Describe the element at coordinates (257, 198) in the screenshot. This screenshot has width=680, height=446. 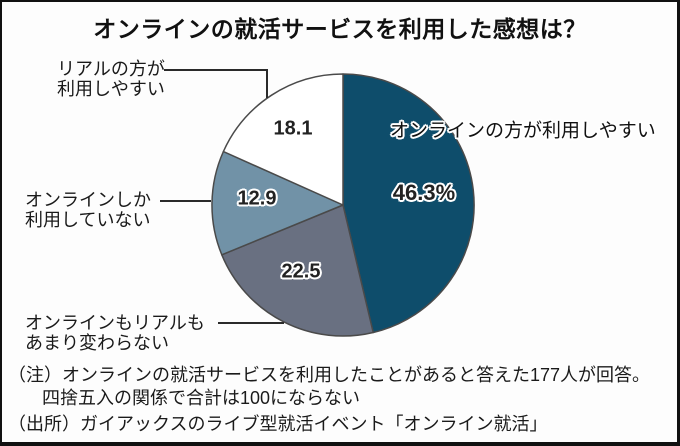
I see `value-online-only: 12.9` at that location.